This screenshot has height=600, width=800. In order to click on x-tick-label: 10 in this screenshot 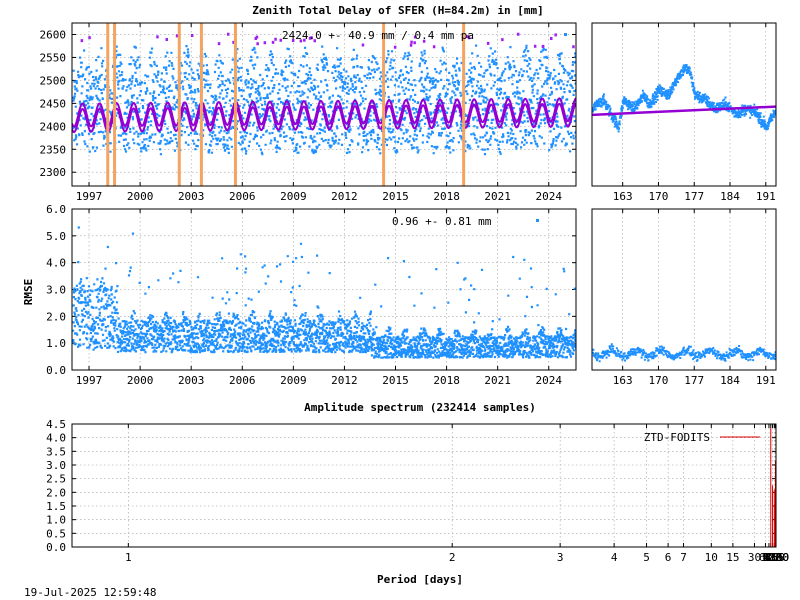, I will do `click(711, 557)`.